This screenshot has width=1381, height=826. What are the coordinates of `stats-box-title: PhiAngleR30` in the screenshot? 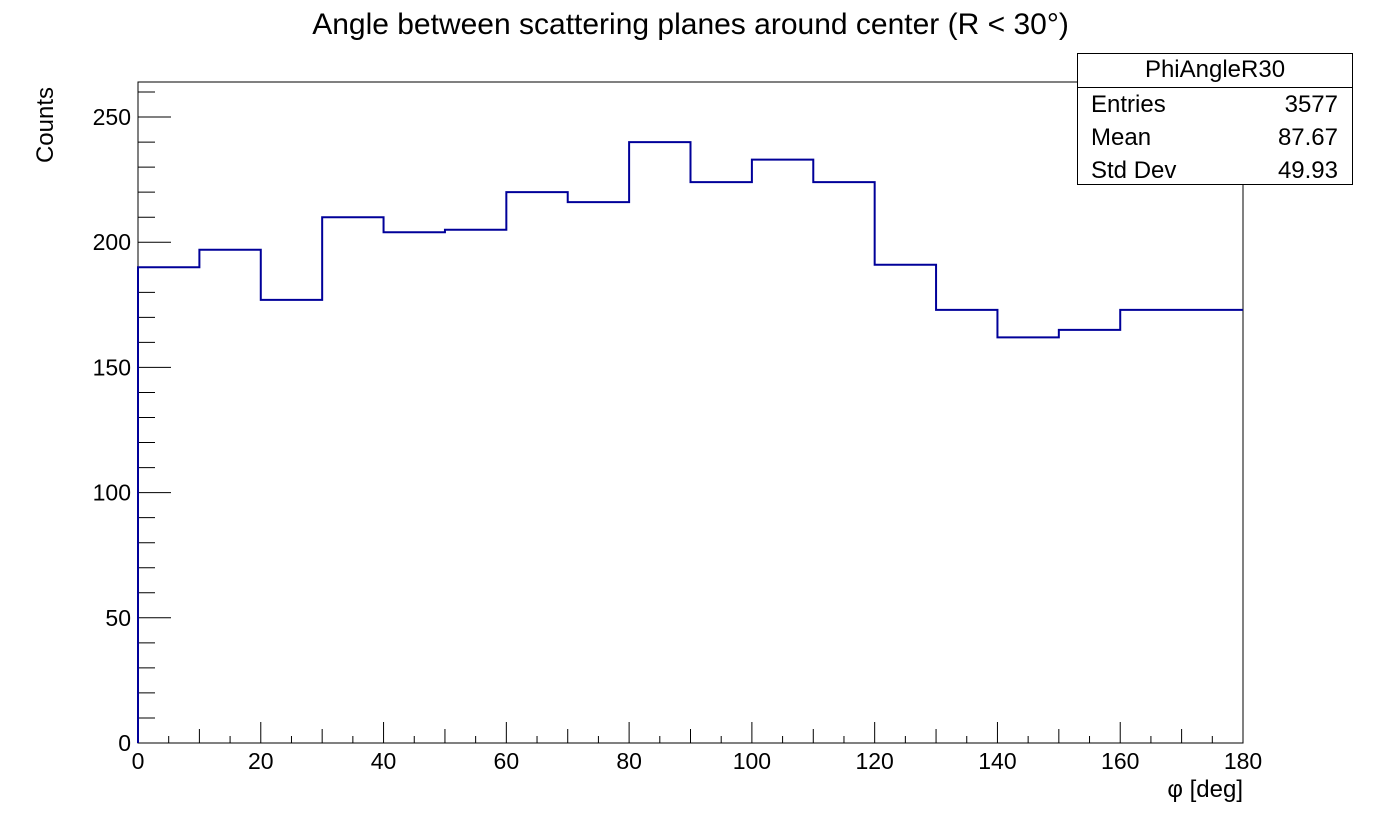 It's located at (1215, 71).